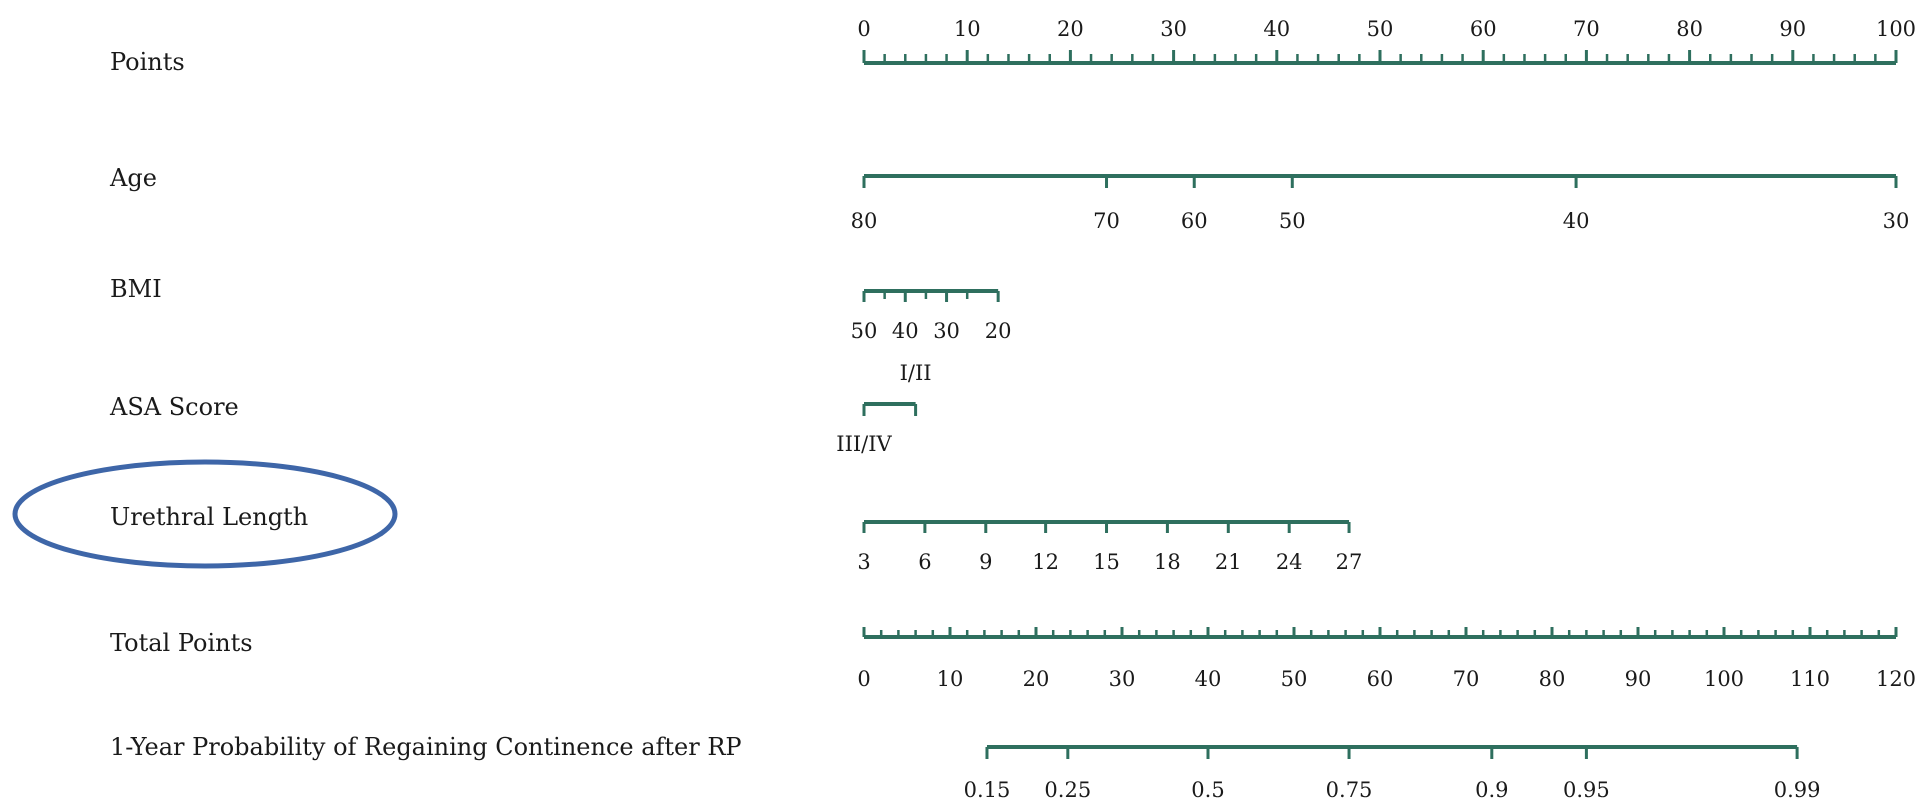 The image size is (1916, 804). What do you see at coordinates (863, 679) in the screenshot?
I see `tick-label-total: 0` at bounding box center [863, 679].